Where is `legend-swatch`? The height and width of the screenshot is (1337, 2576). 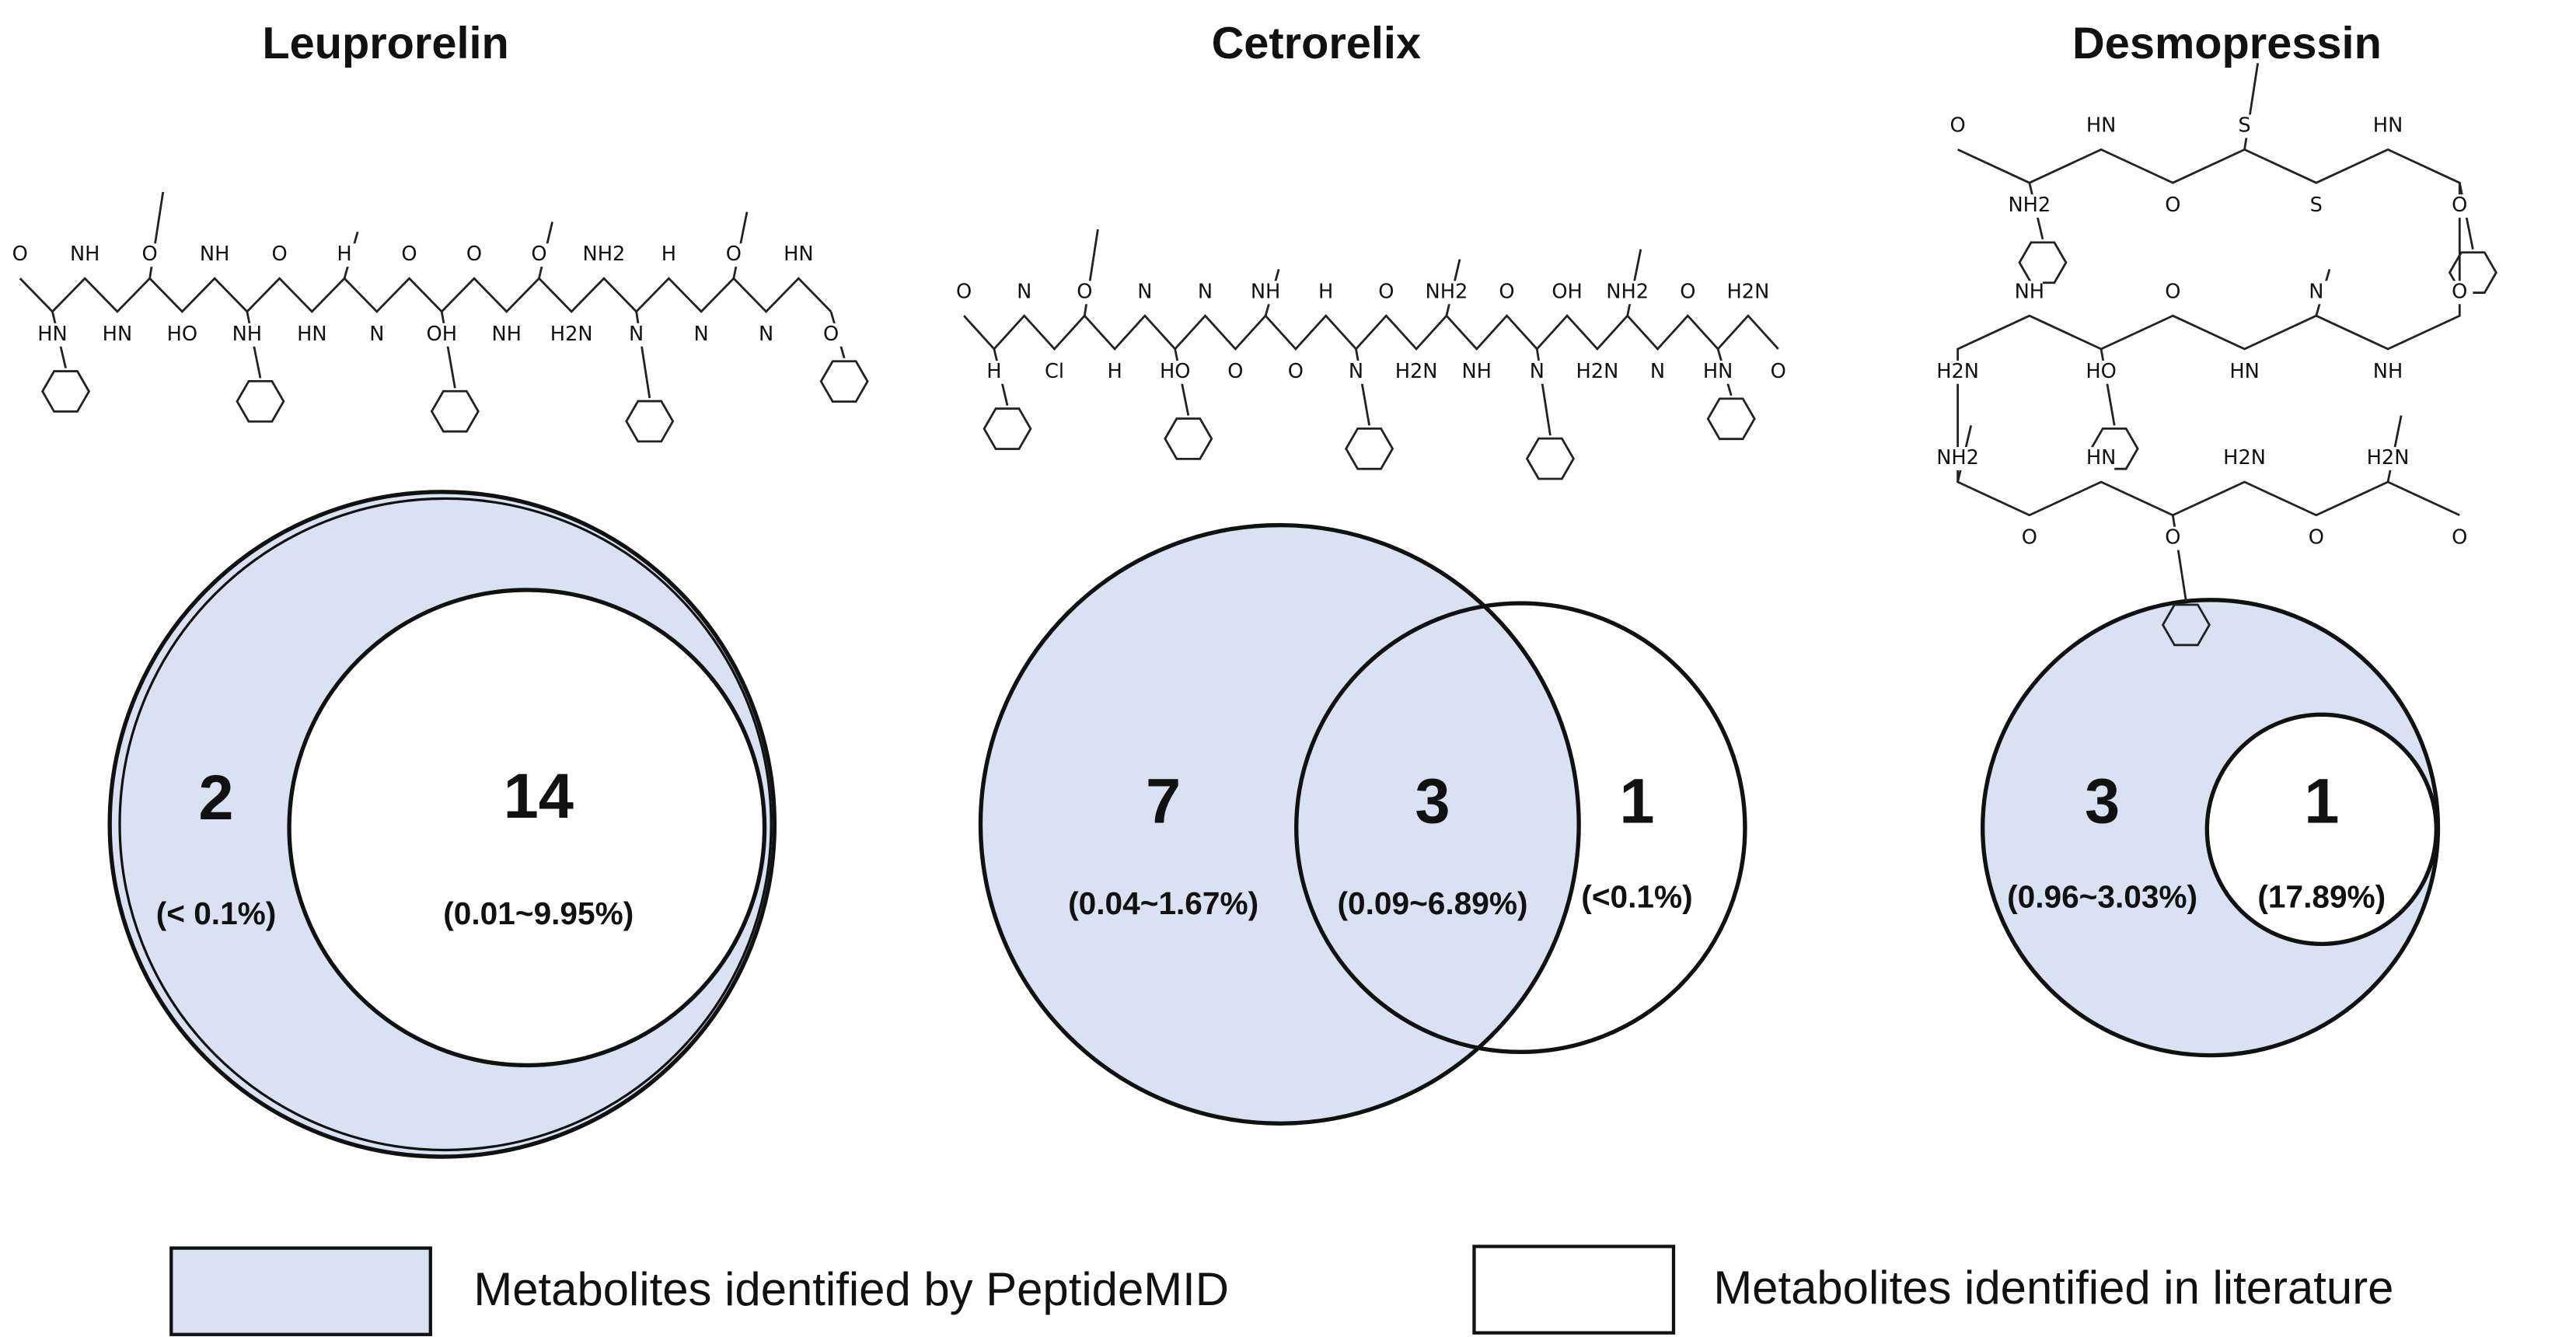
legend-swatch is located at coordinates (301, 1291).